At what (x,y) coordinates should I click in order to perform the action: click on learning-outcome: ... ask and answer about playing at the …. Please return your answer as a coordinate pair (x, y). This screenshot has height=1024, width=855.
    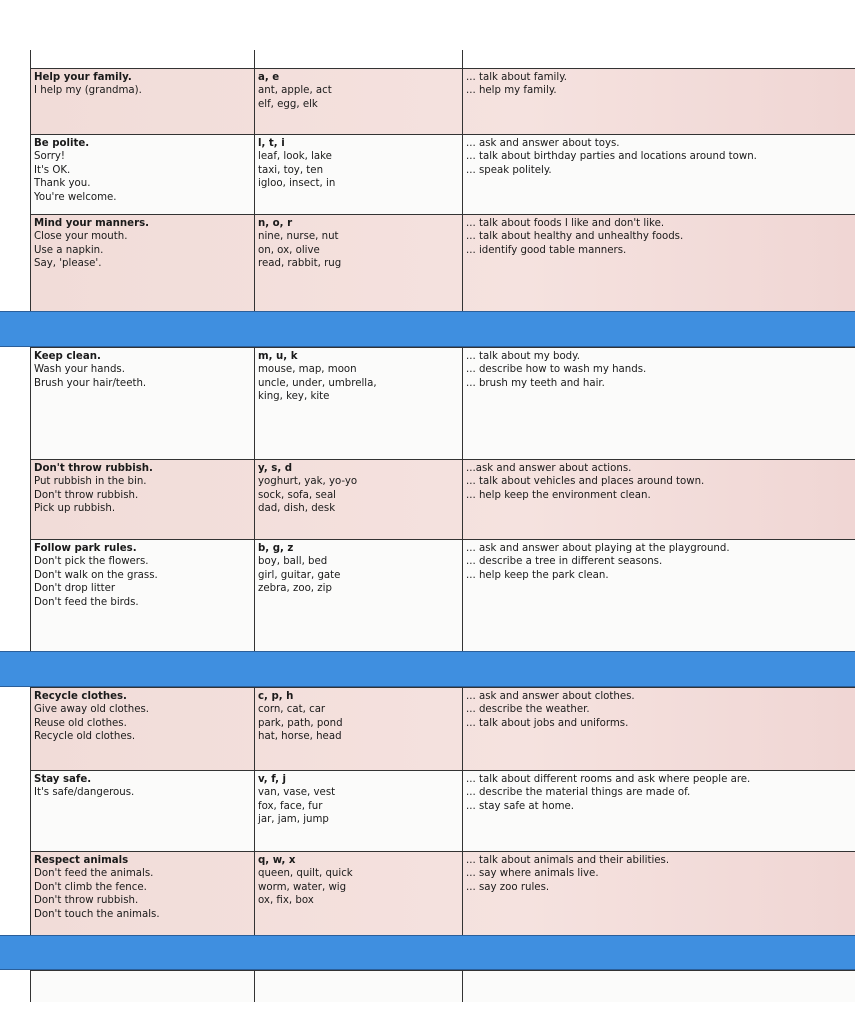
    Looking at the image, I should click on (598, 548).